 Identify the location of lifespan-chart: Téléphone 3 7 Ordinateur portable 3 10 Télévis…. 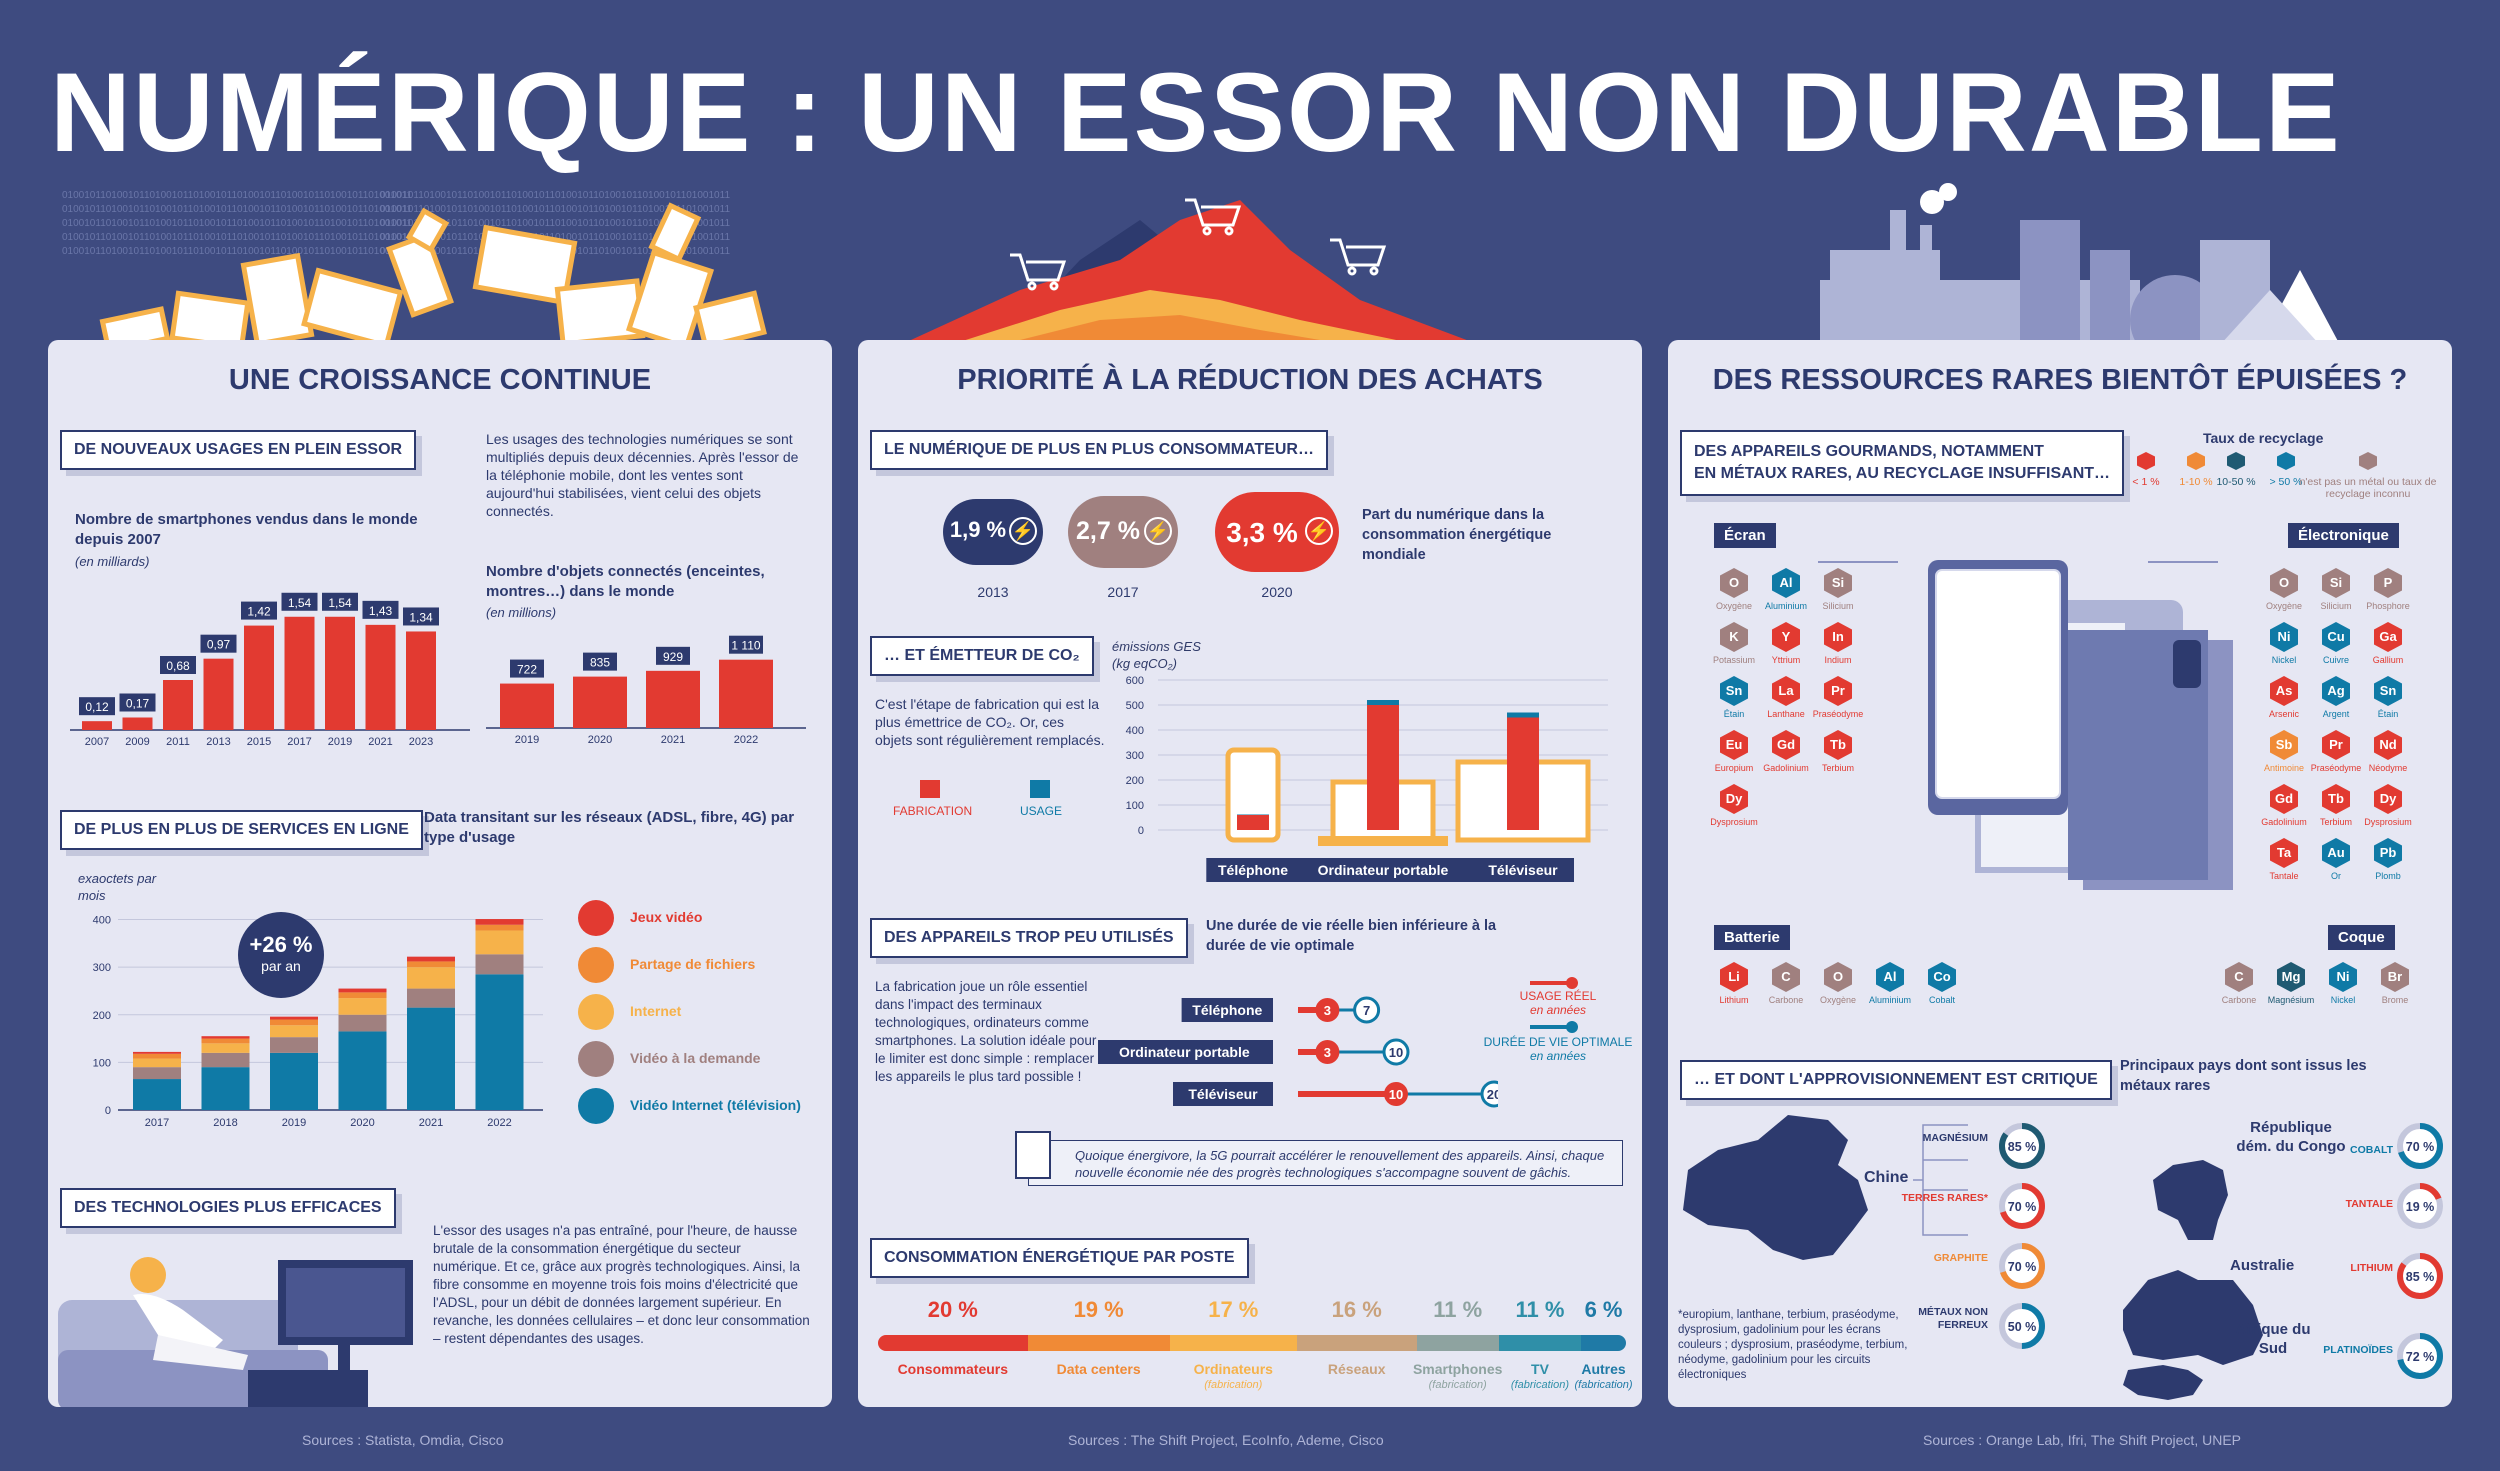
(1298, 1052).